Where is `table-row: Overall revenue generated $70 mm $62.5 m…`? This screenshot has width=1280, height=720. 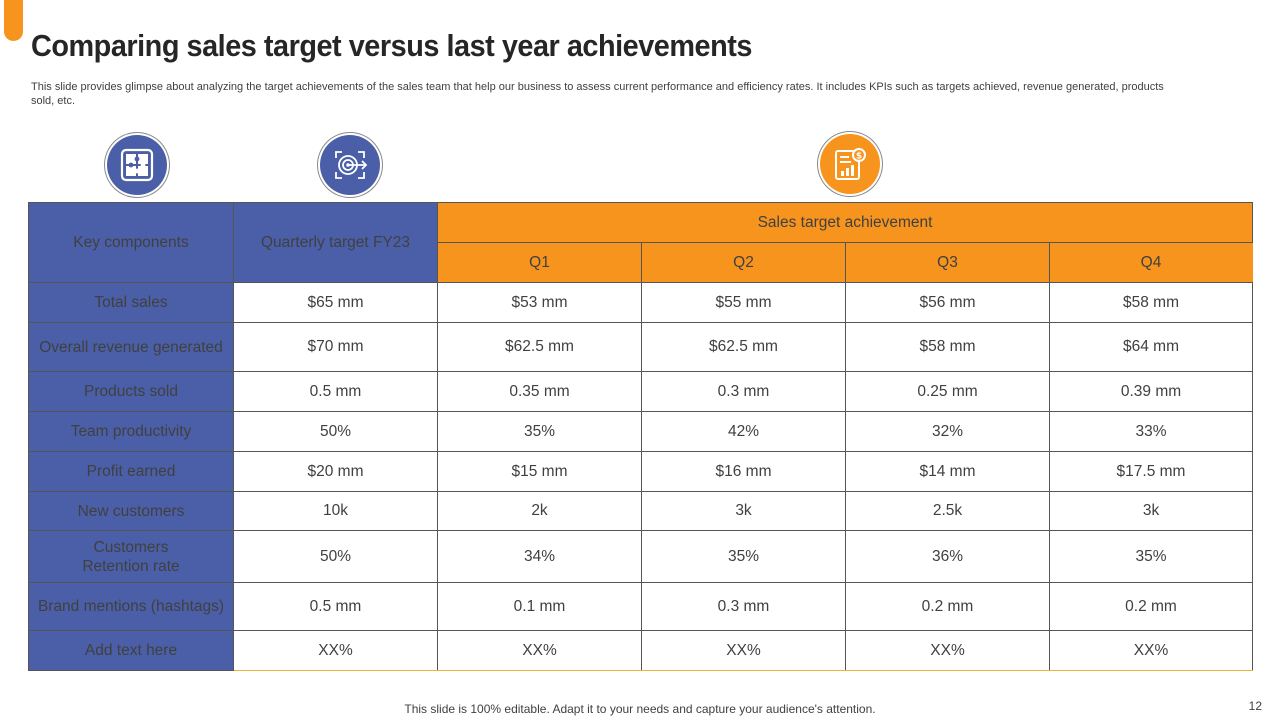 table-row: Overall revenue generated $70 mm $62.5 m… is located at coordinates (641, 347).